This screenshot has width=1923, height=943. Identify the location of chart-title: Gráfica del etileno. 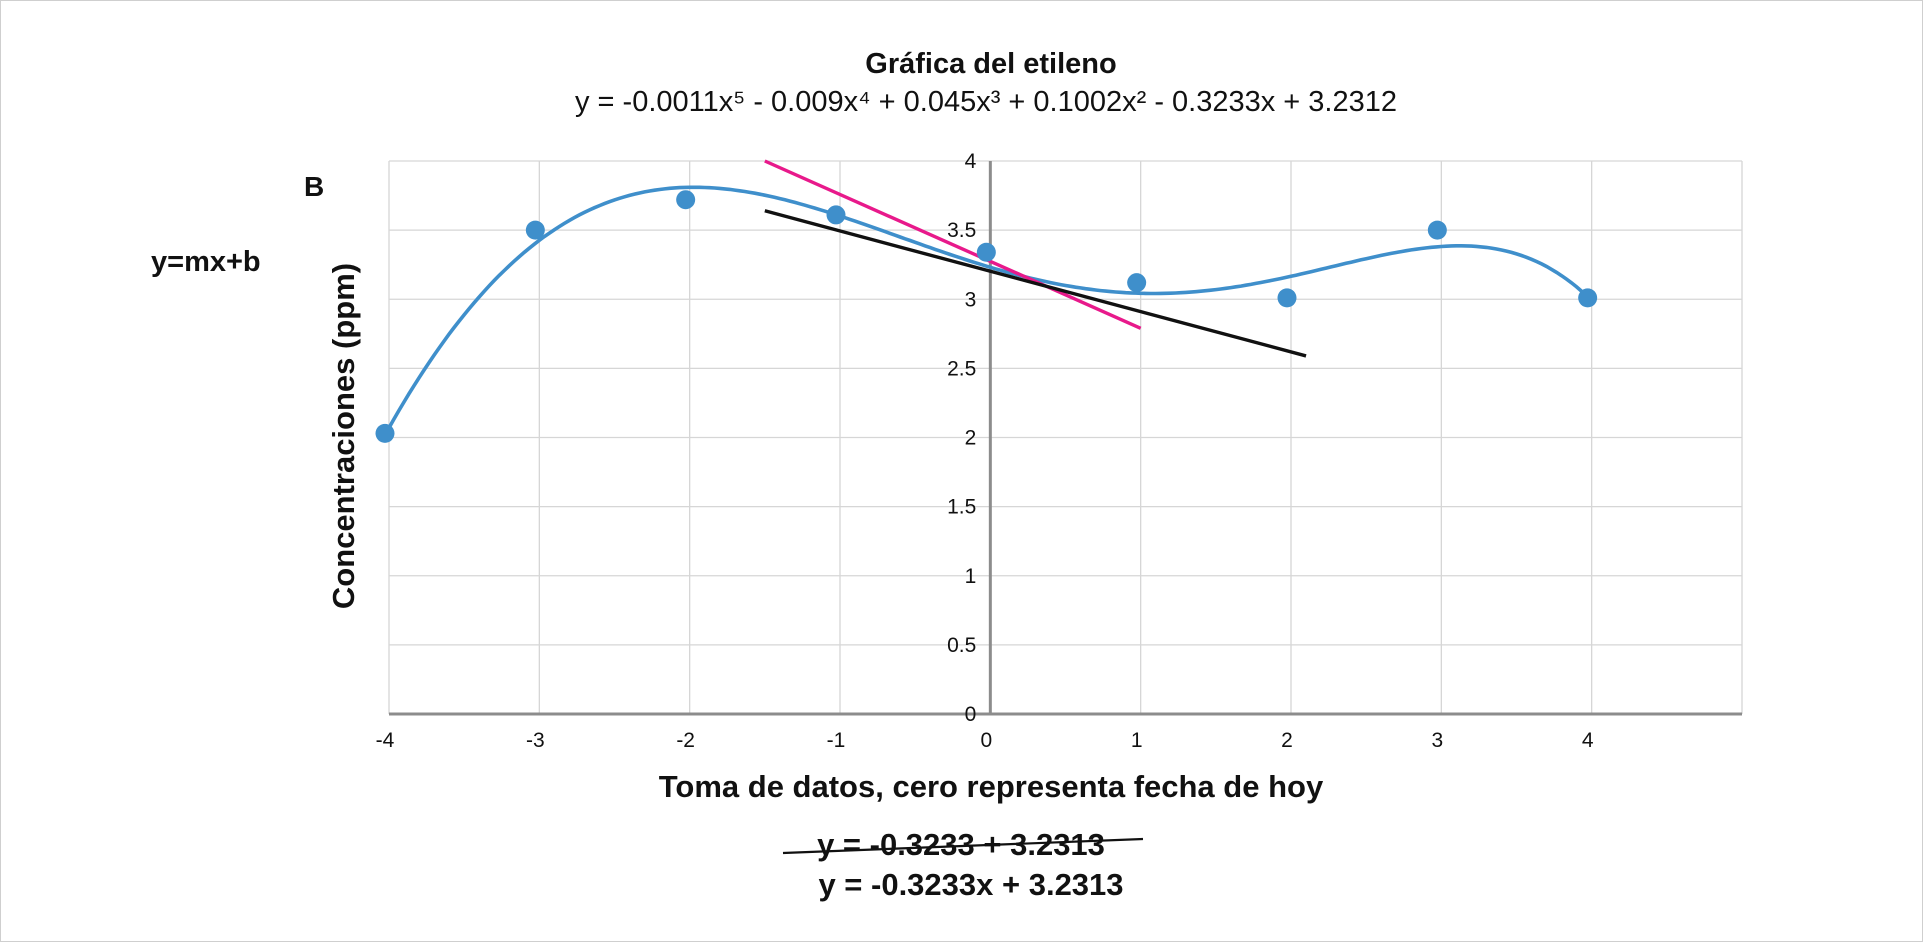
(990, 64).